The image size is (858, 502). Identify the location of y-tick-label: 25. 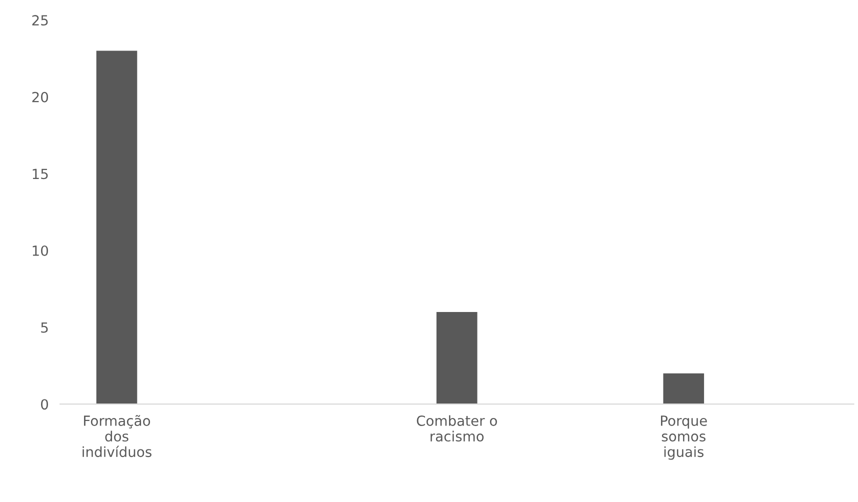
(40, 20).